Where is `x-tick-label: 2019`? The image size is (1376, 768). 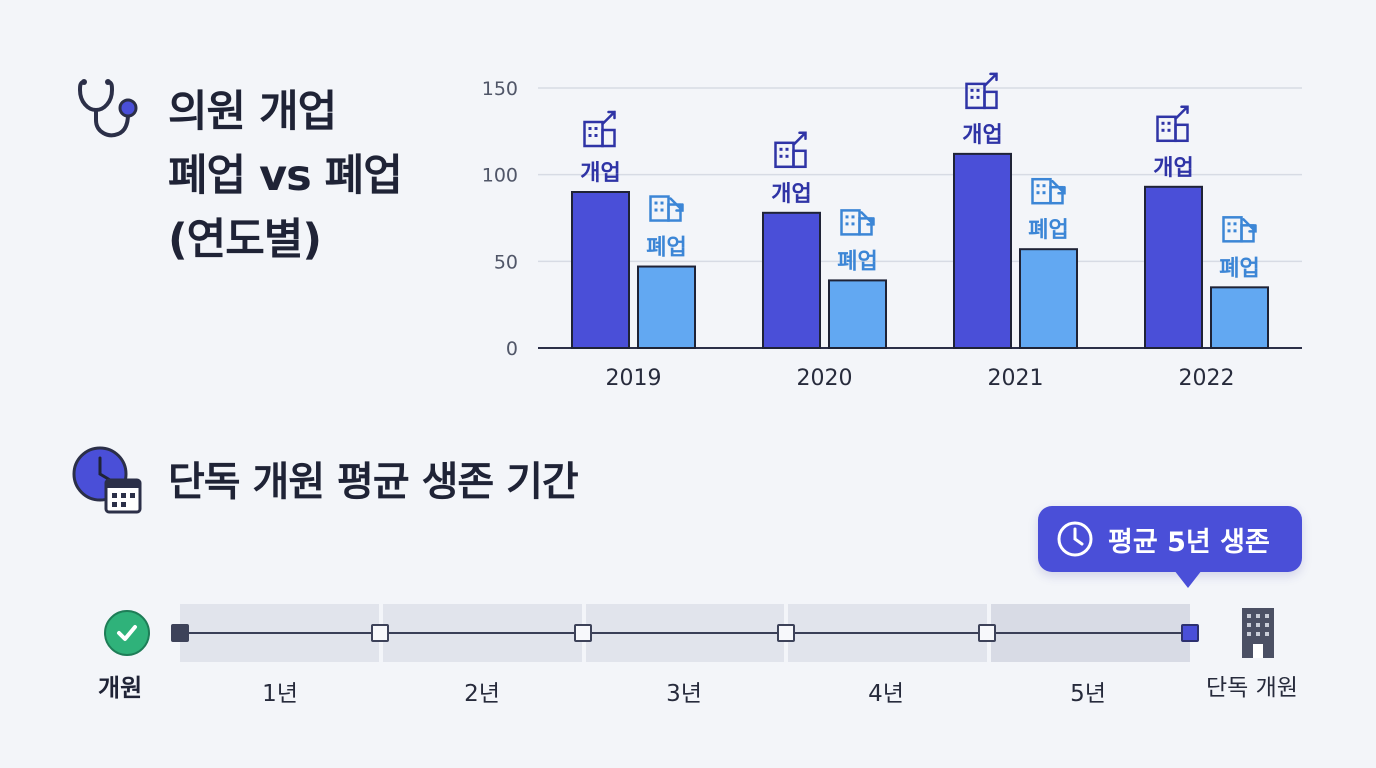
x-tick-label: 2019 is located at coordinates (634, 378).